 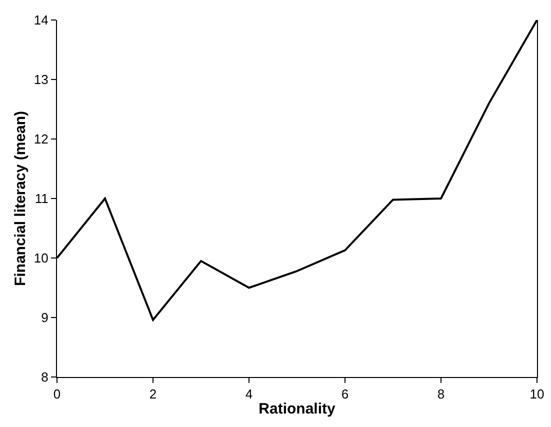 I want to click on y-tick-label: 13, so click(x=41, y=80).